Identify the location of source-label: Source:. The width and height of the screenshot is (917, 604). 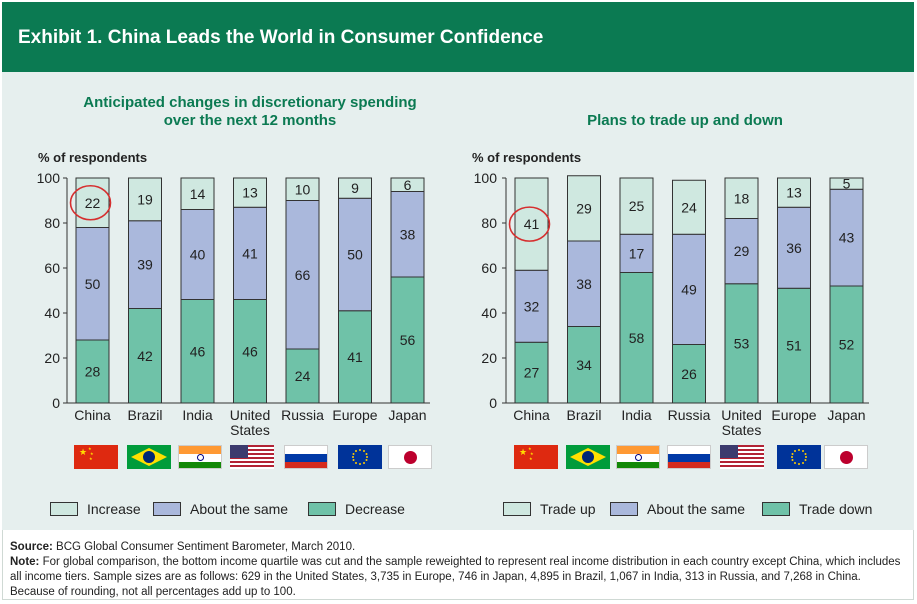
(31, 547).